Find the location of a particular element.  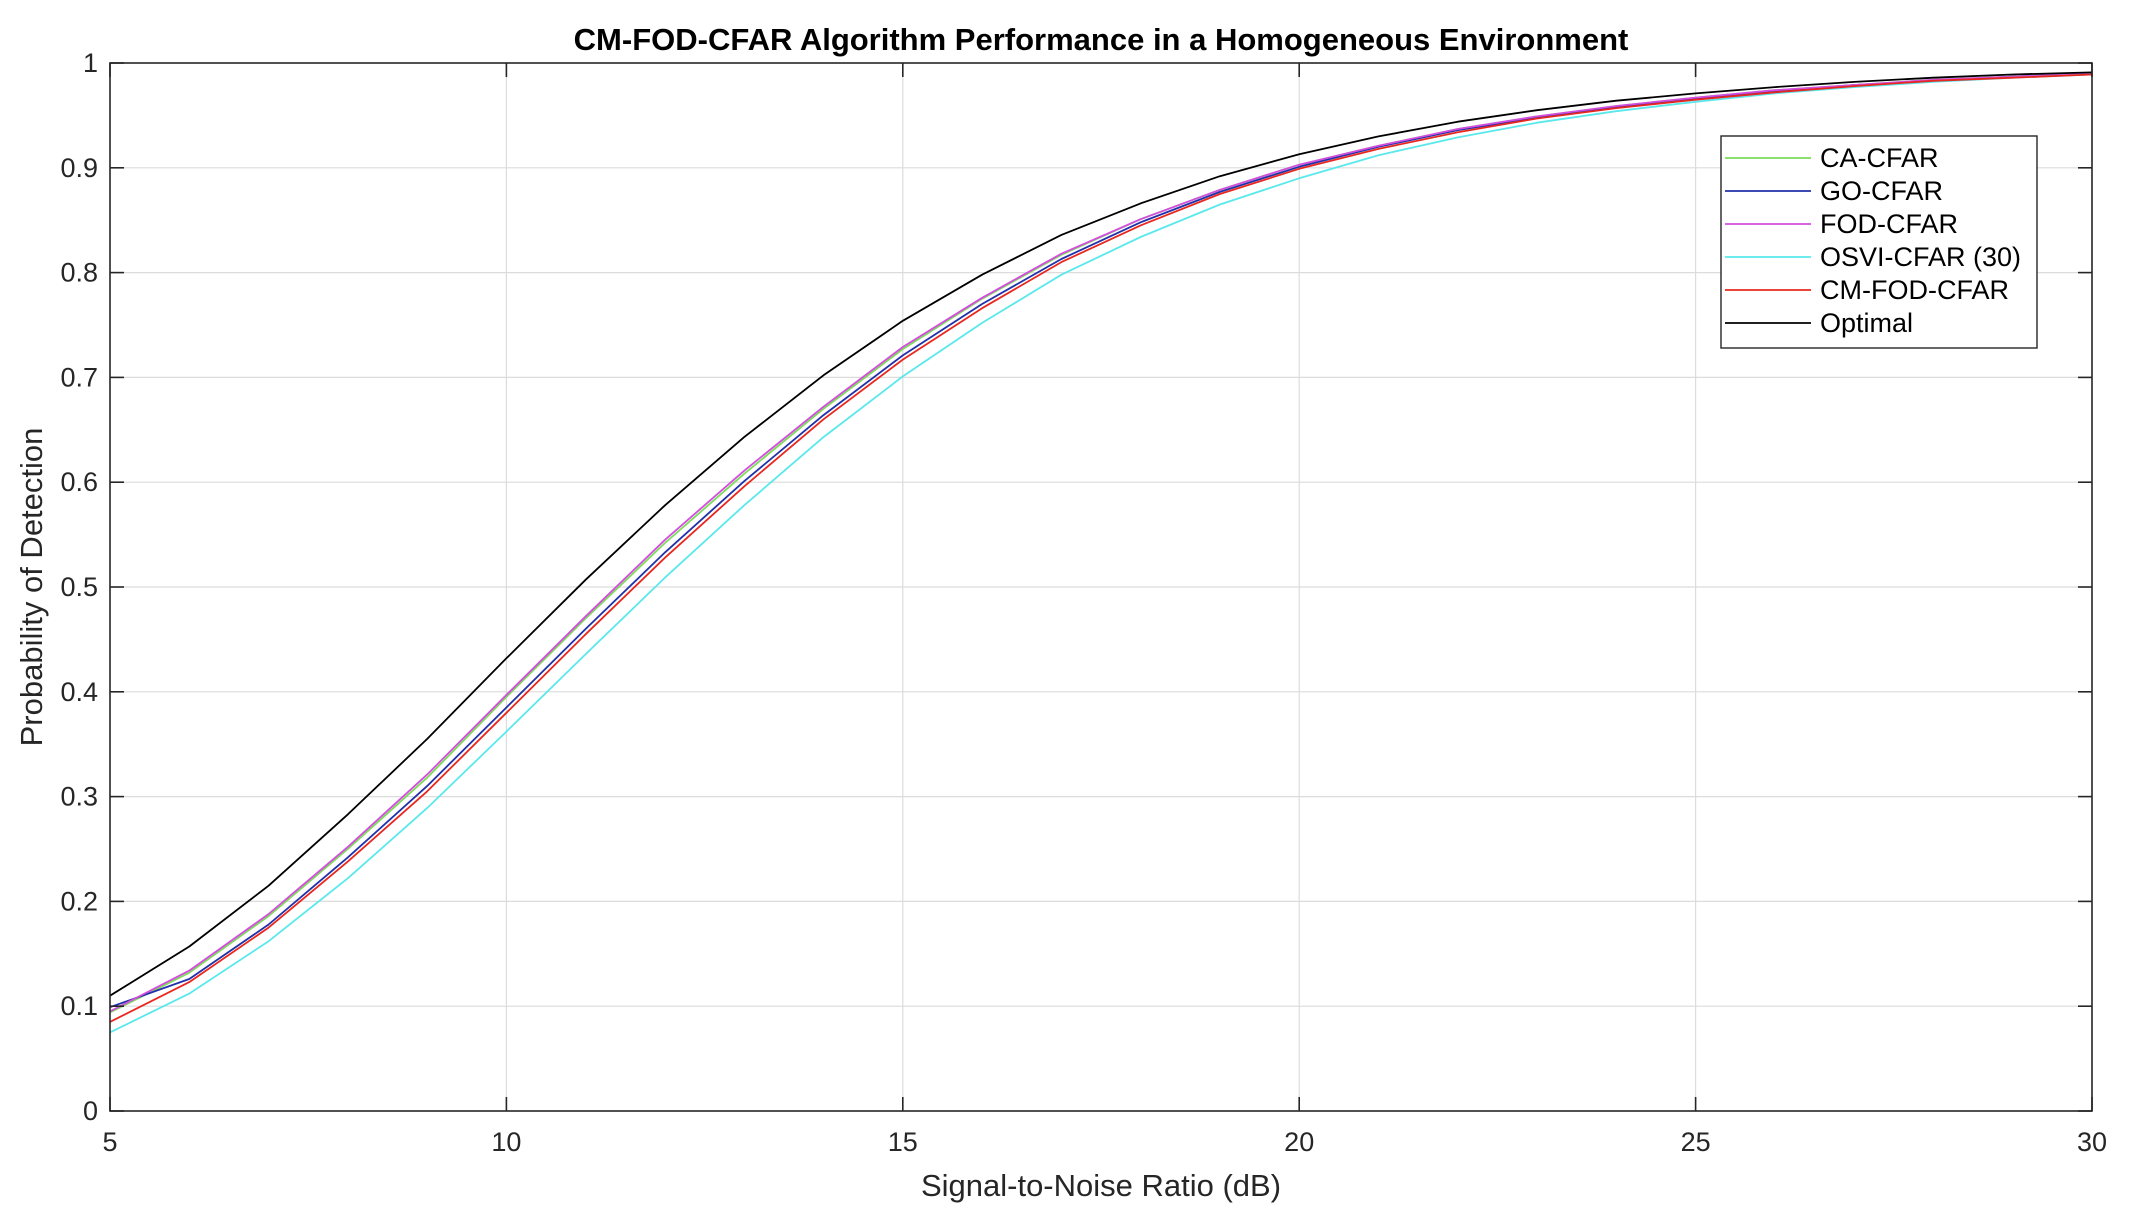

y-axis-tick-labels: 0 0.1 0.2 0.3 0.4 0.5 0.6 0.7 0.8 0.9 1 is located at coordinates (79, 587).